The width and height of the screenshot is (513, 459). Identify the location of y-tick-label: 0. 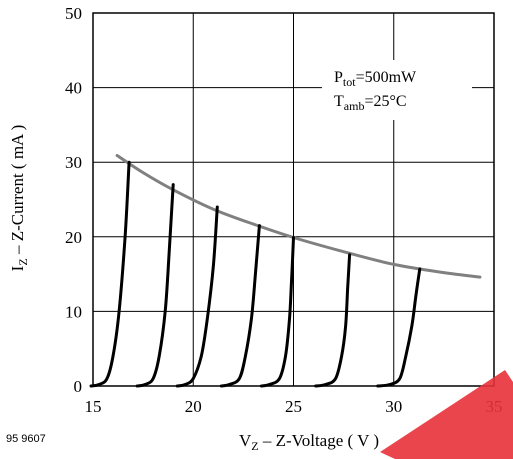
(78, 386).